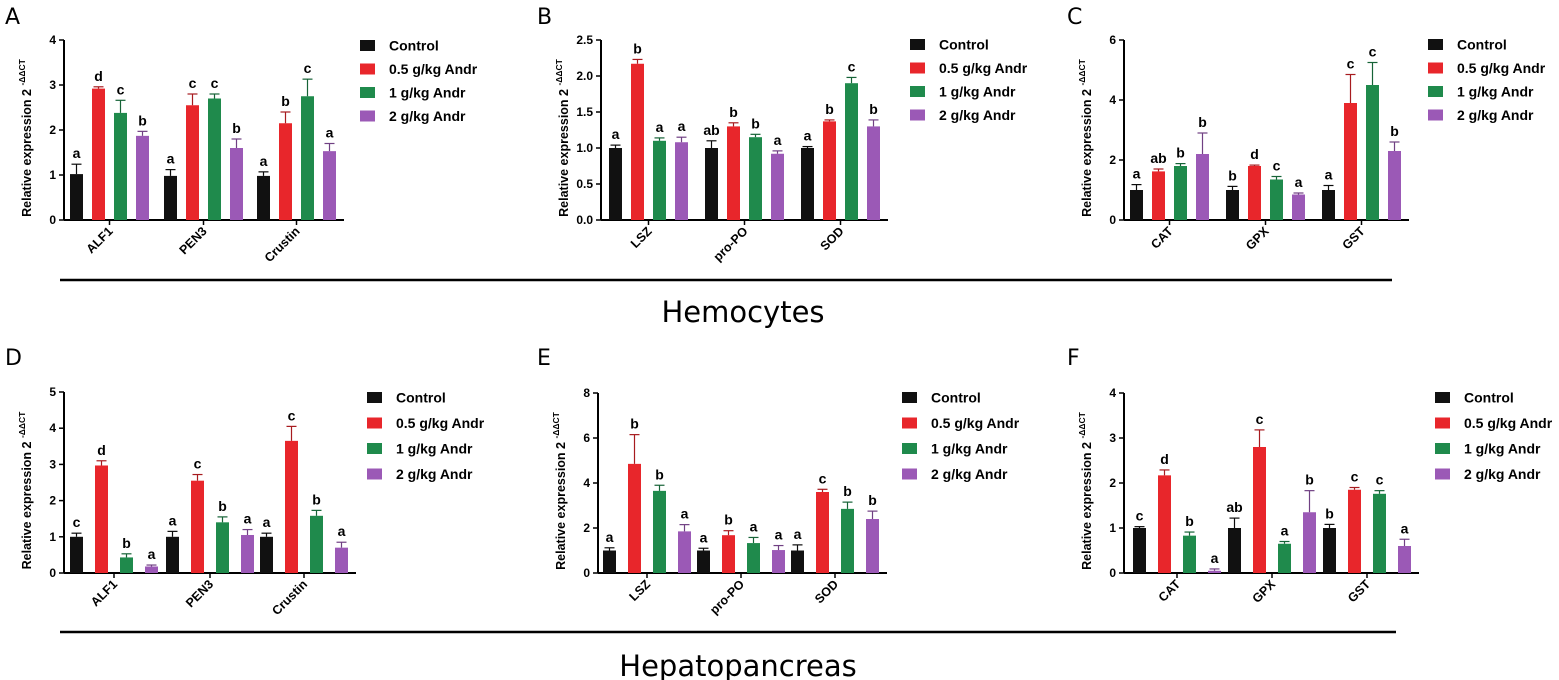 The height and width of the screenshot is (680, 1559). Describe the element at coordinates (193, 240) in the screenshot. I see `x-tick-label: PEN3` at that location.